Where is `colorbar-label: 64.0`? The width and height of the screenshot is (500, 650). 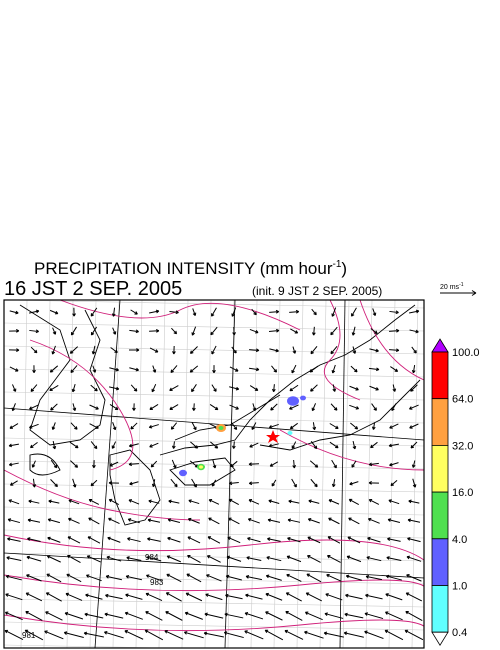
colorbar-label: 64.0 is located at coordinates (462, 400).